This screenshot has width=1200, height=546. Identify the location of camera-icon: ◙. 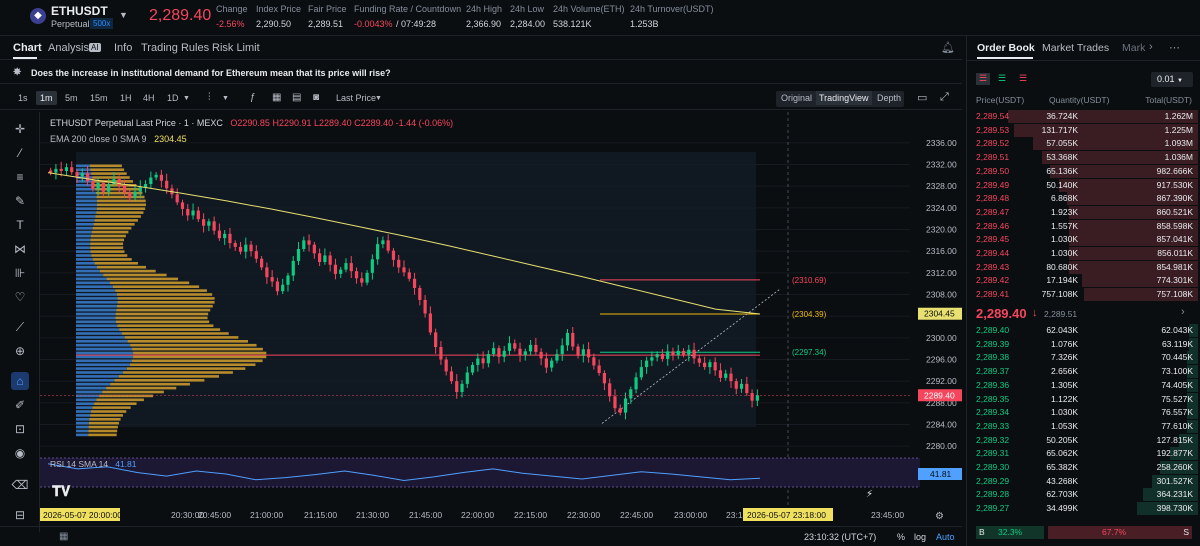
(316, 97).